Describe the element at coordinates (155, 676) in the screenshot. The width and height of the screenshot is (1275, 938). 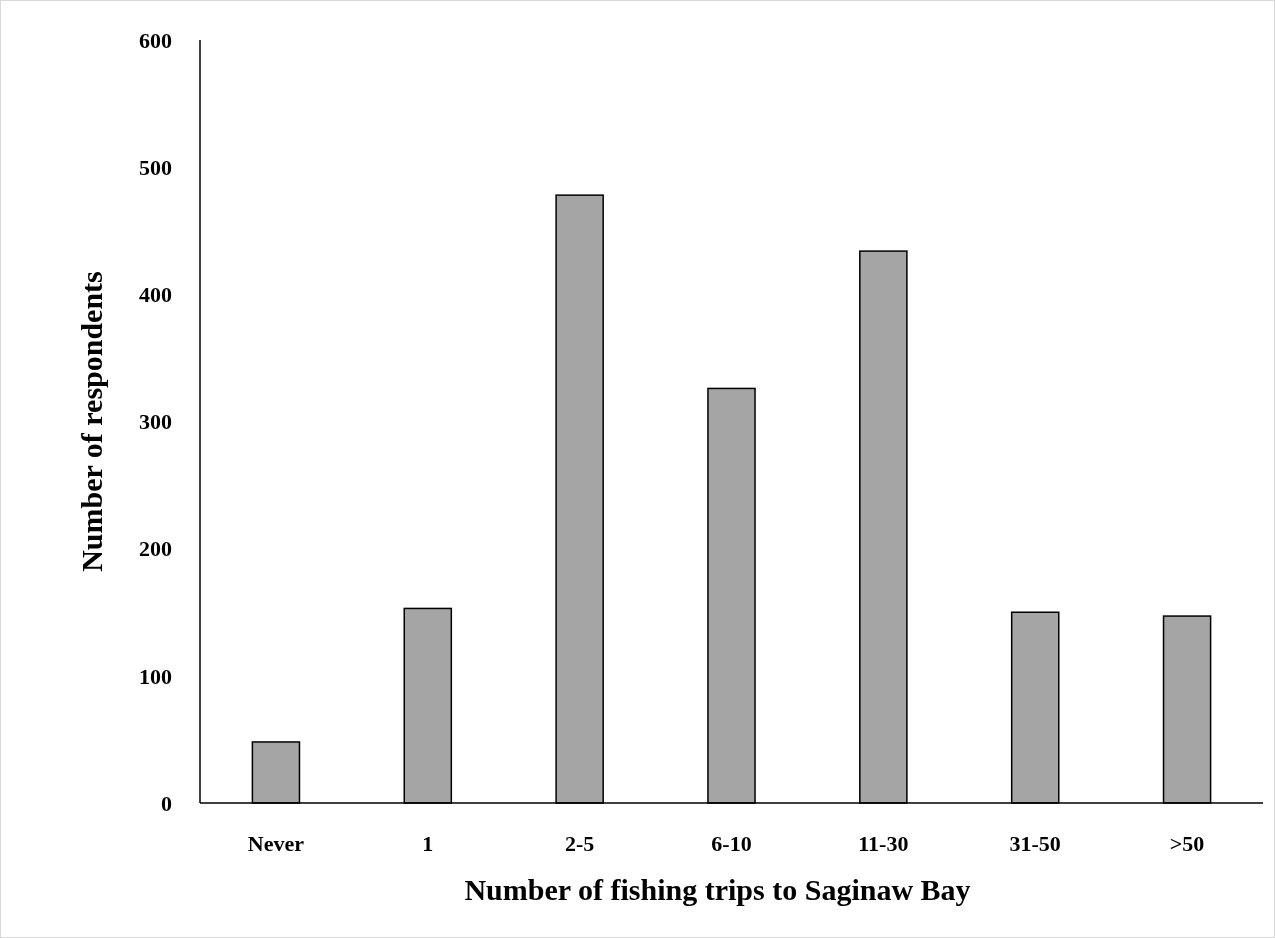
I see `y-tick-label: 100` at that location.